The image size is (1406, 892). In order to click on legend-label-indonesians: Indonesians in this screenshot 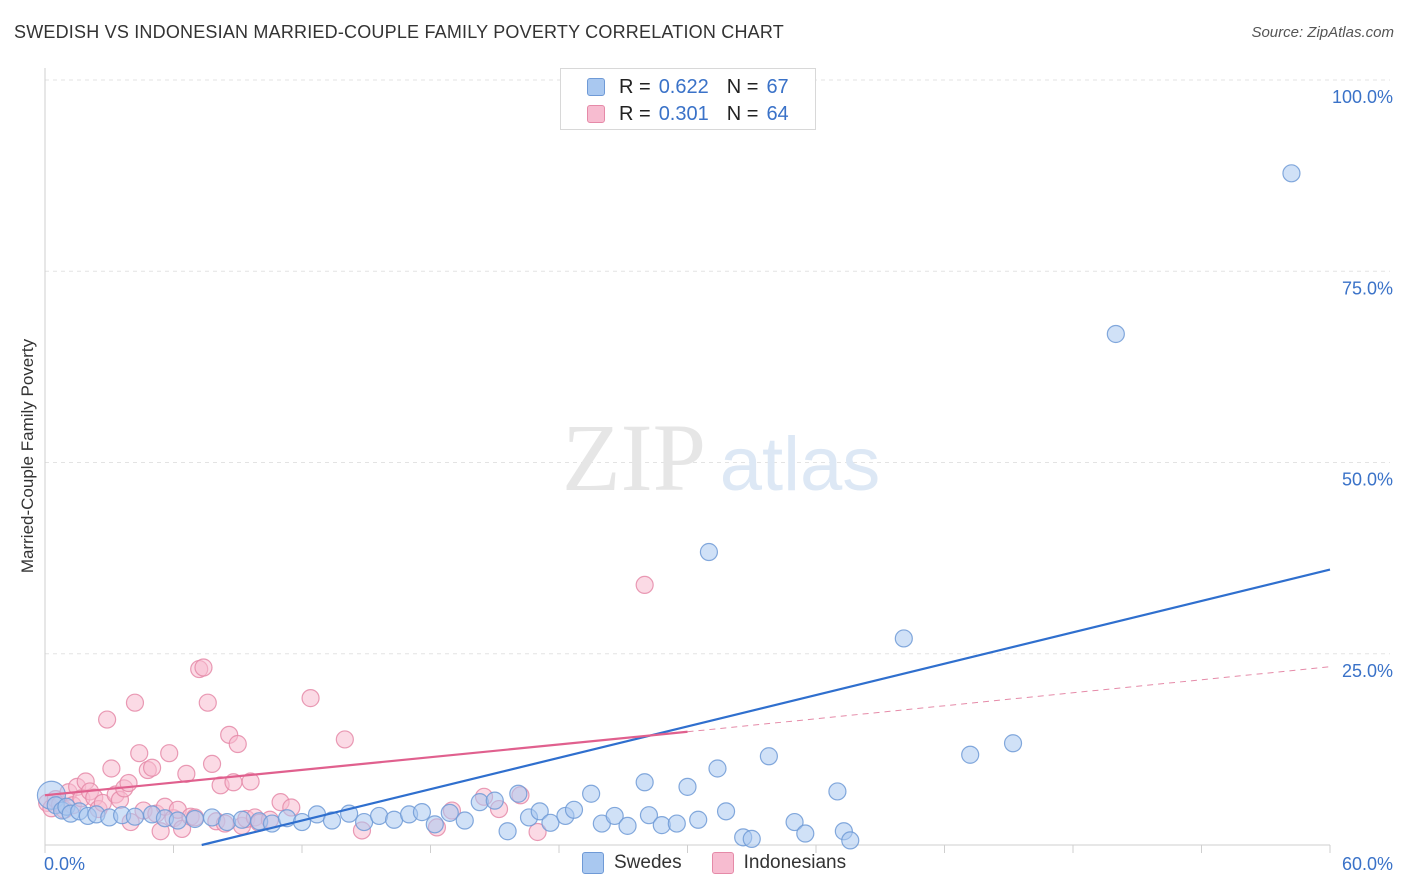, I will do `click(795, 862)`.